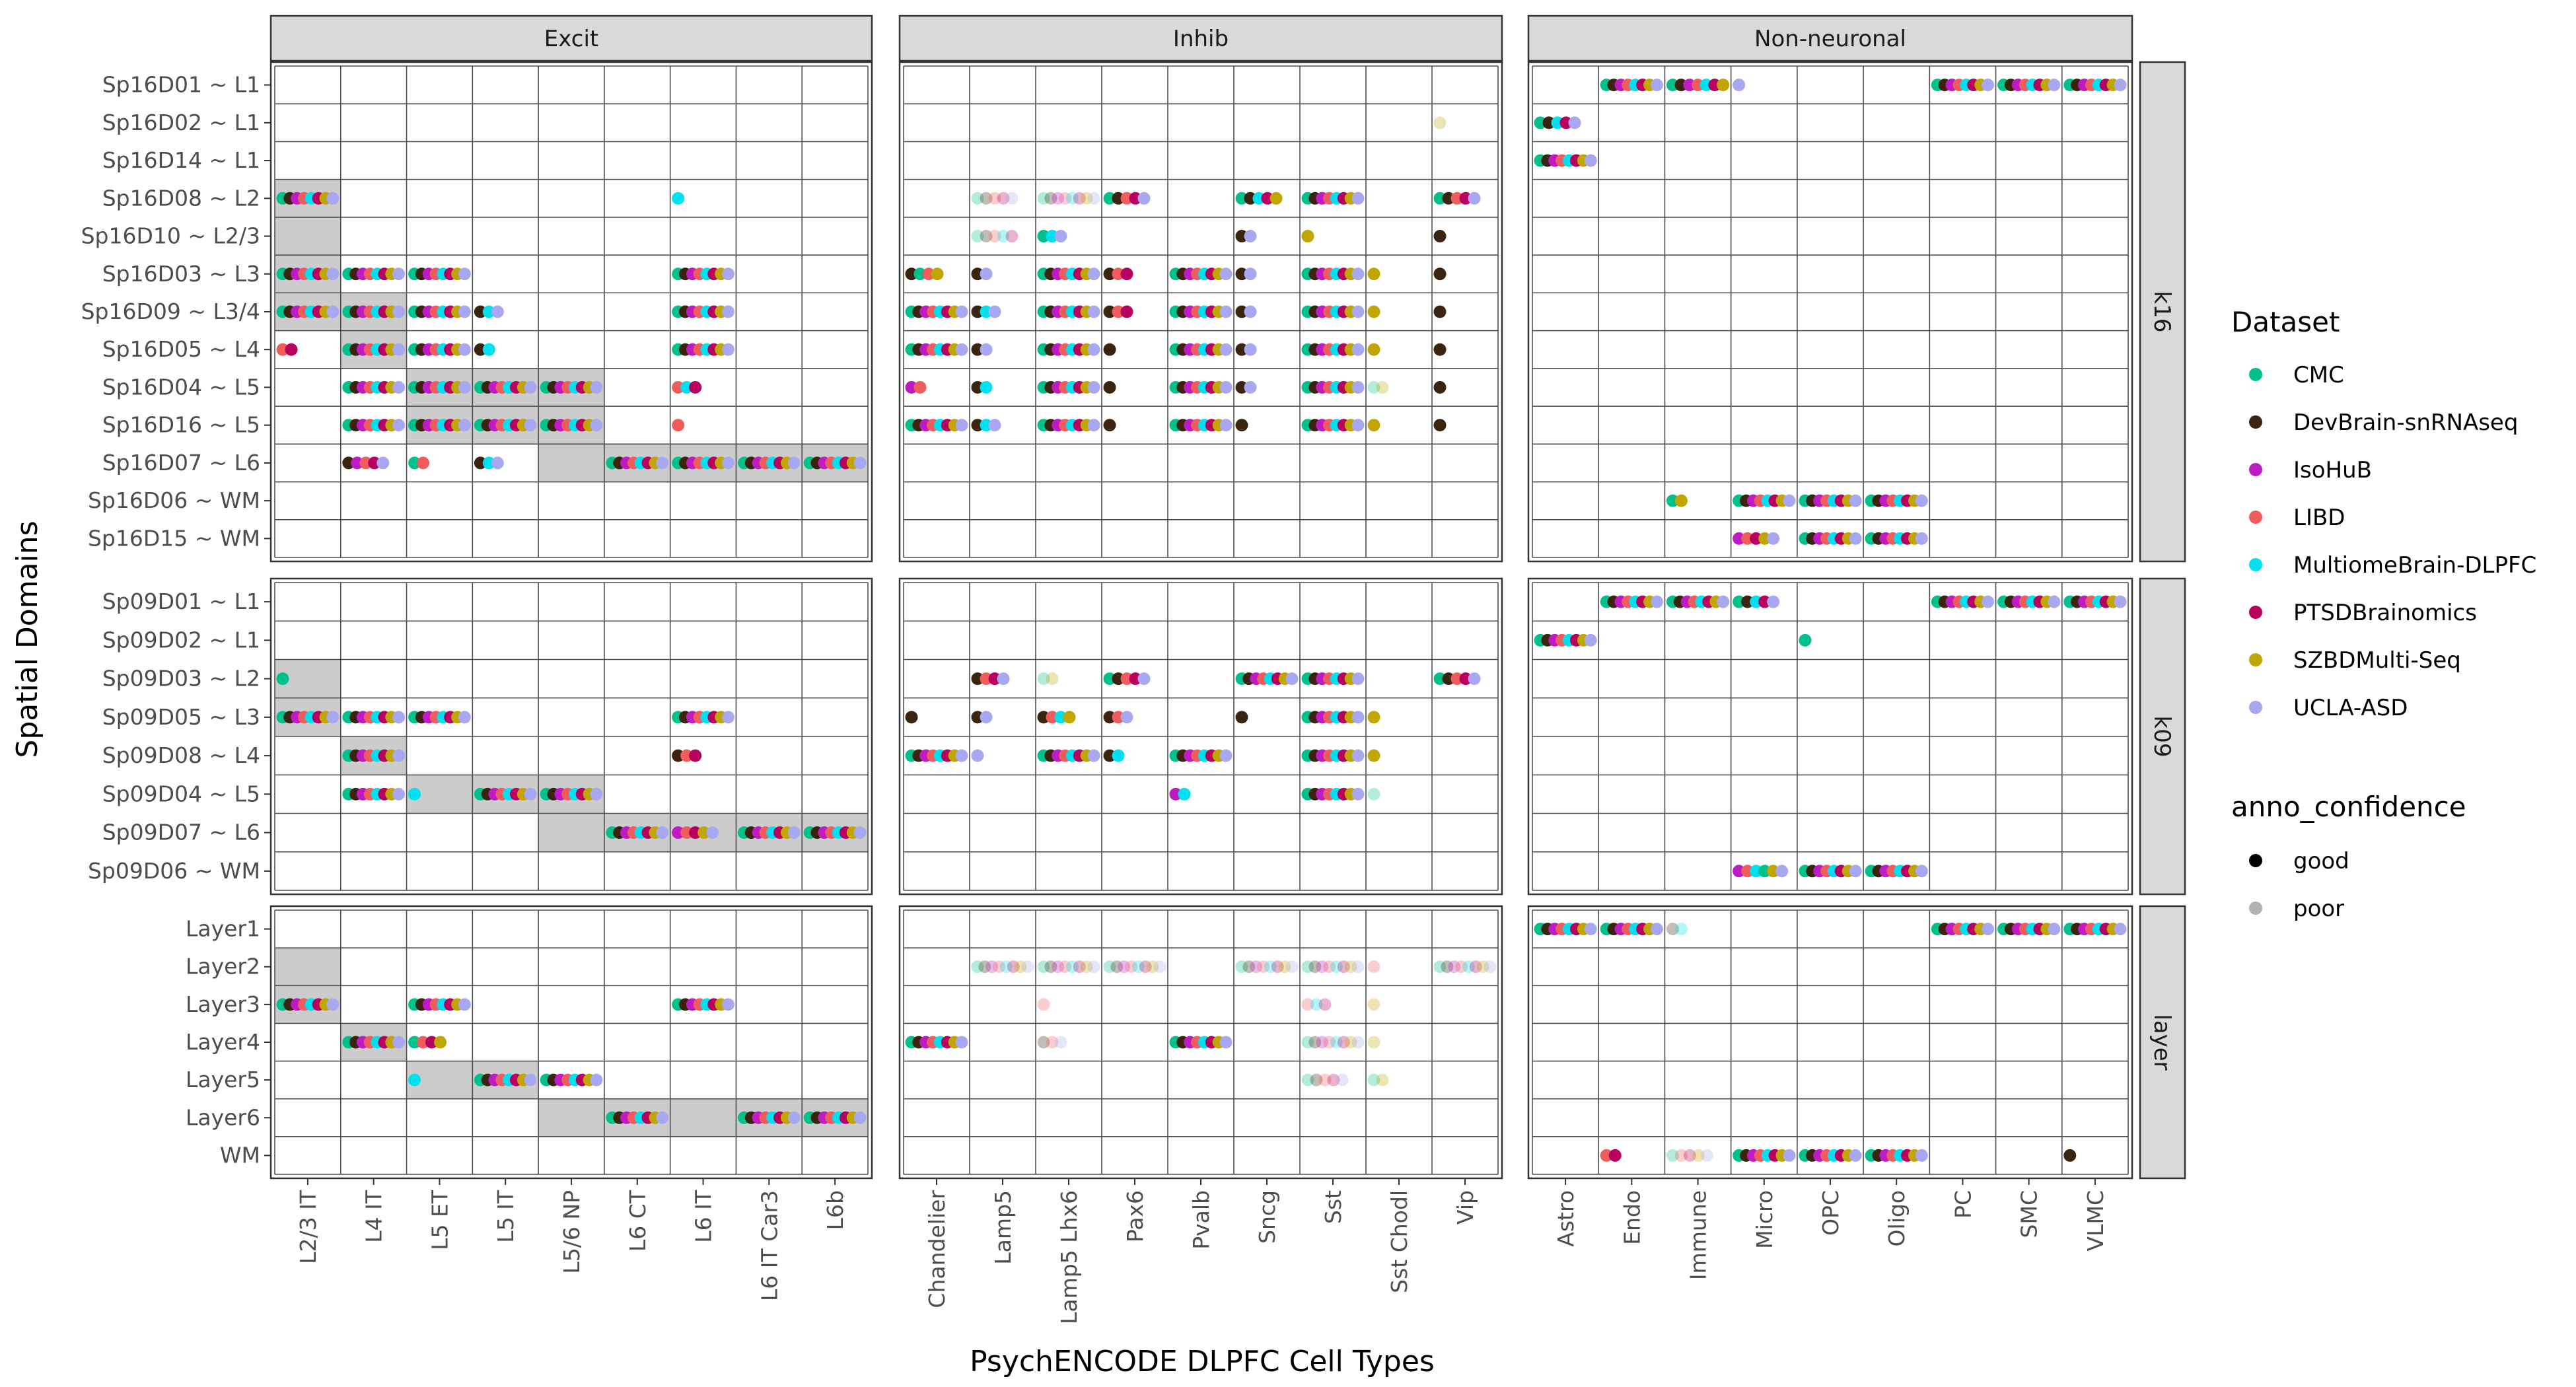 The width and height of the screenshot is (2576, 1387). I want to click on point-isohub-pvalb, so click(1175, 793).